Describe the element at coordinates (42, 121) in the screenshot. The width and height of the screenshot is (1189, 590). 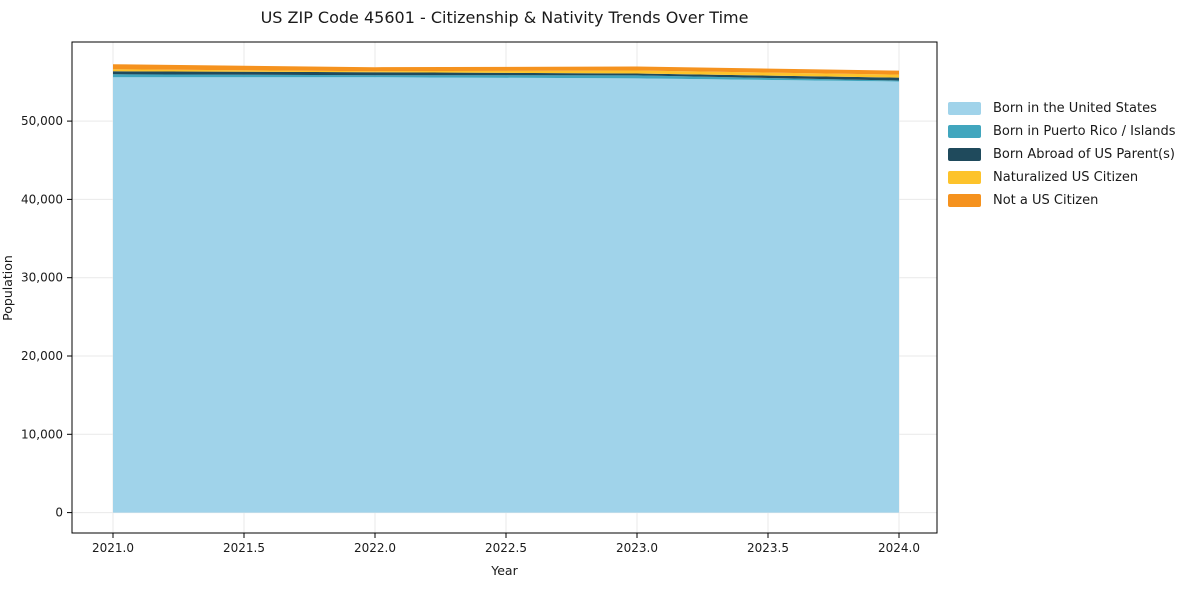
I see `y-tick-label: 50,000` at that location.